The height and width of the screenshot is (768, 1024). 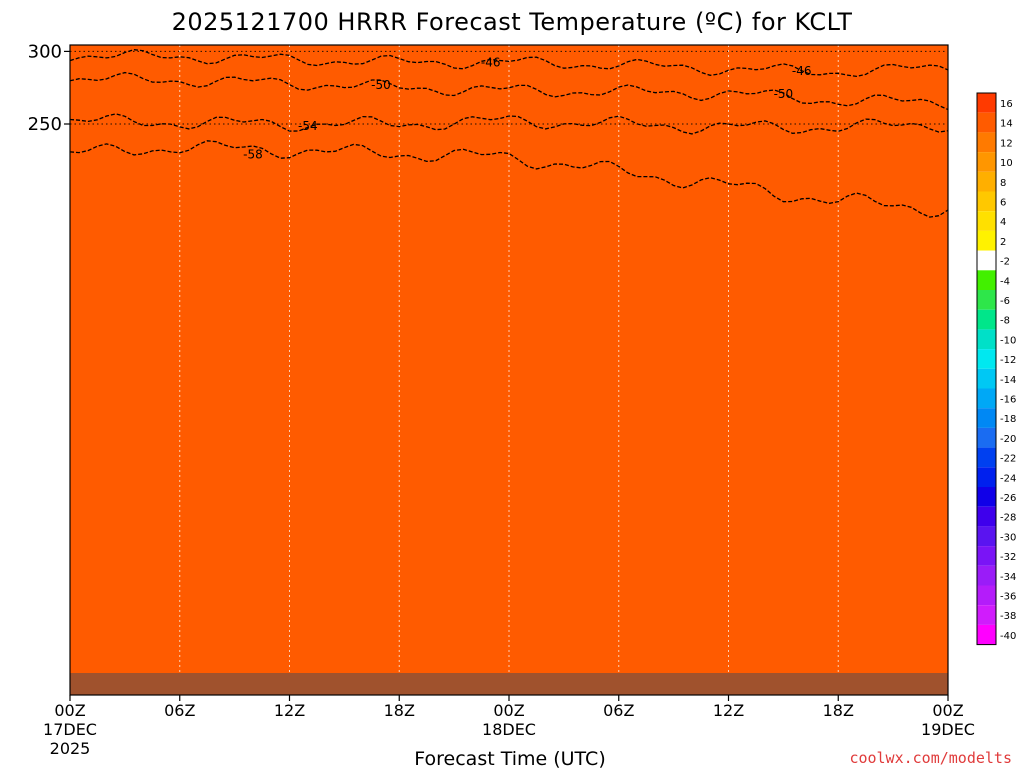 I want to click on colorbar-label: 4, so click(x=1003, y=222).